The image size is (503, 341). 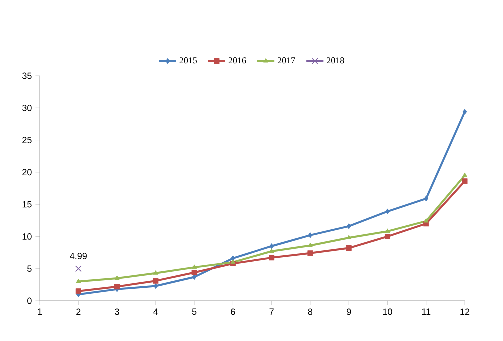 What do you see at coordinates (287, 61) in the screenshot?
I see `legend-label: 2017` at bounding box center [287, 61].